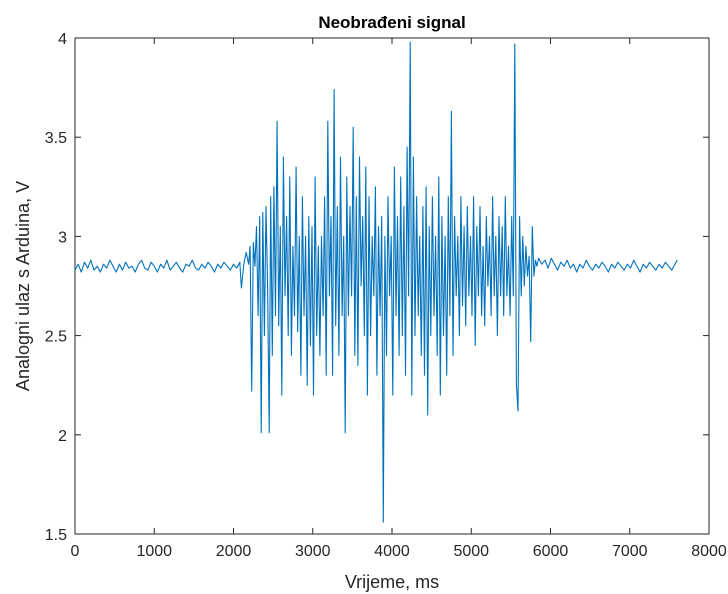 This screenshot has width=728, height=594. What do you see at coordinates (392, 551) in the screenshot?
I see `x-tick-label: 4000` at bounding box center [392, 551].